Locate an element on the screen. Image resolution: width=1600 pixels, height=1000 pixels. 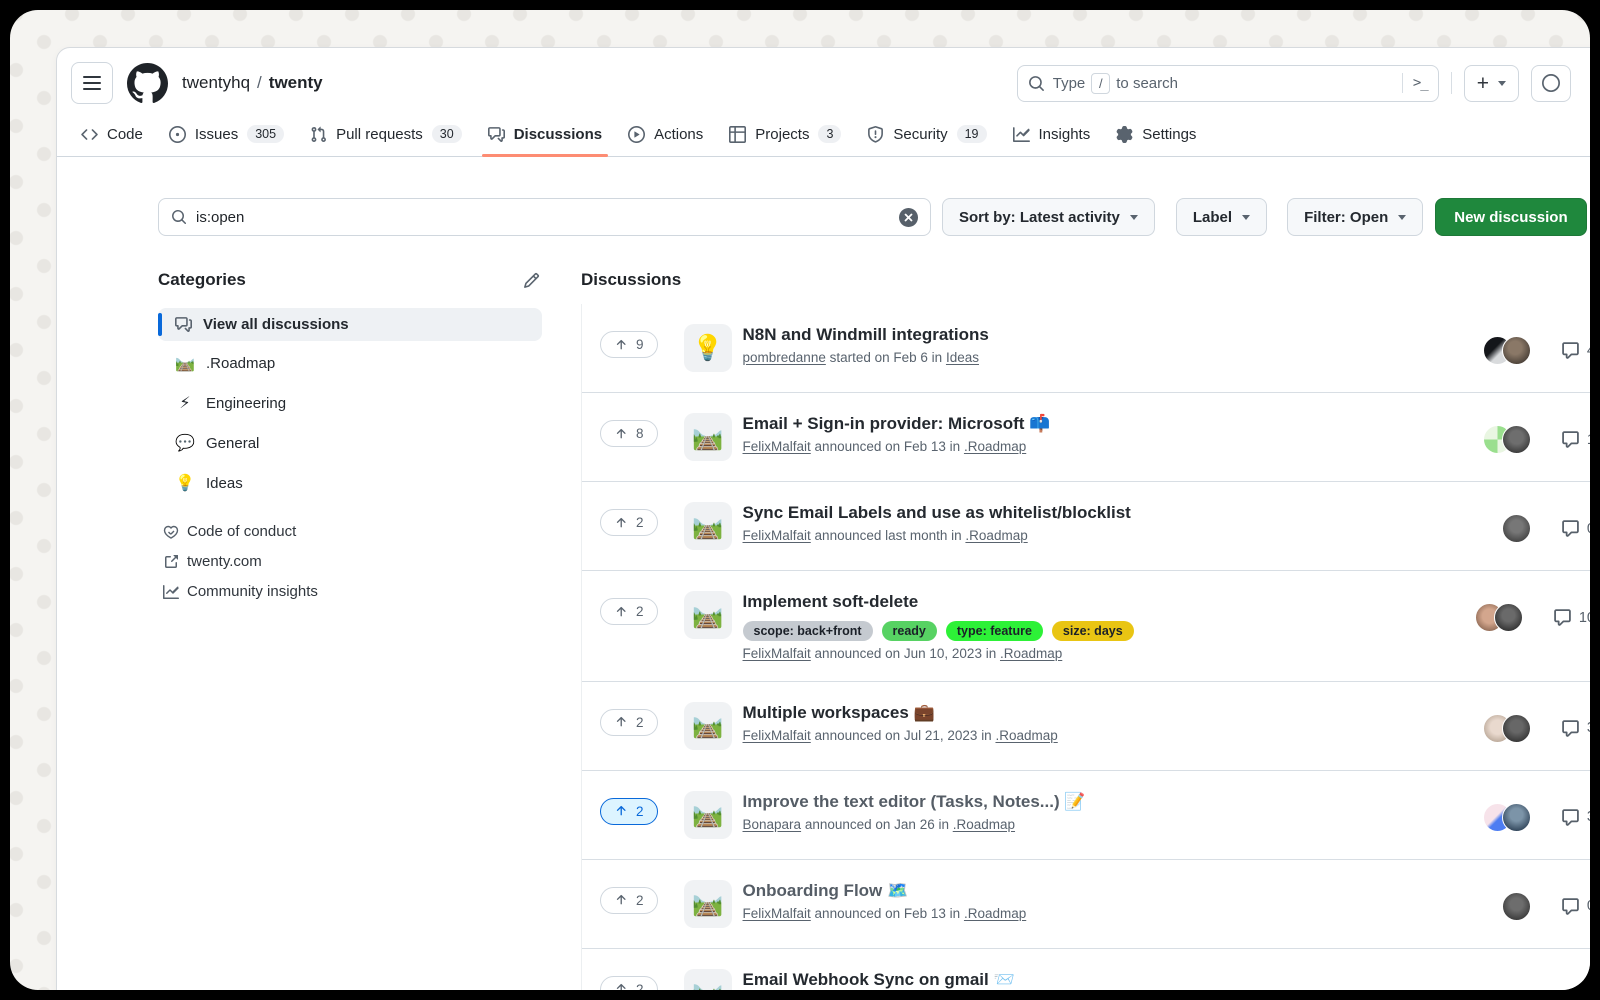
discussions-search-input is located at coordinates (543, 217).